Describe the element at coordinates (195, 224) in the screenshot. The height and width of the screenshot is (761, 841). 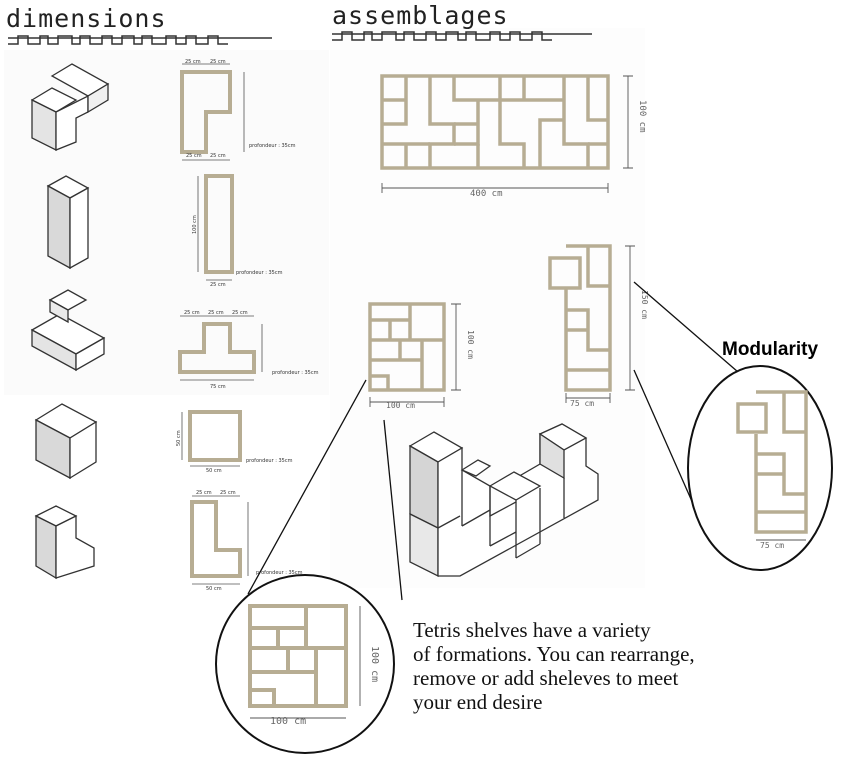
I see `dim-i-height-label: 100 cm` at that location.